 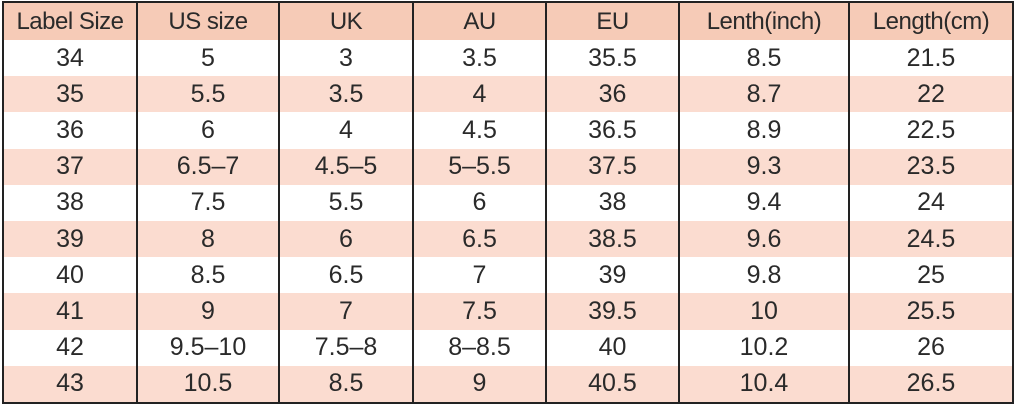 What do you see at coordinates (208, 94) in the screenshot?
I see `cell-us-size: 5.5` at bounding box center [208, 94].